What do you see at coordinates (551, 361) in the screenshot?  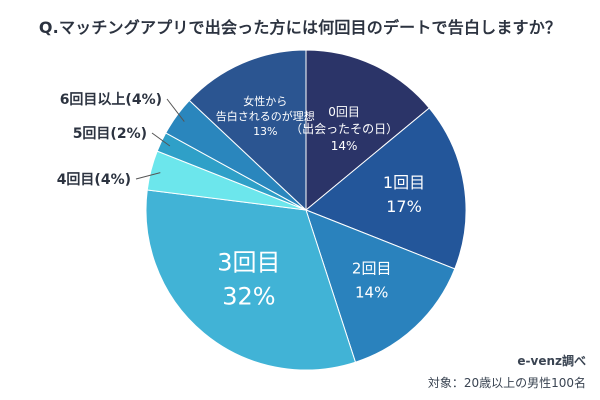 I see `source-note: e-venz調べ` at bounding box center [551, 361].